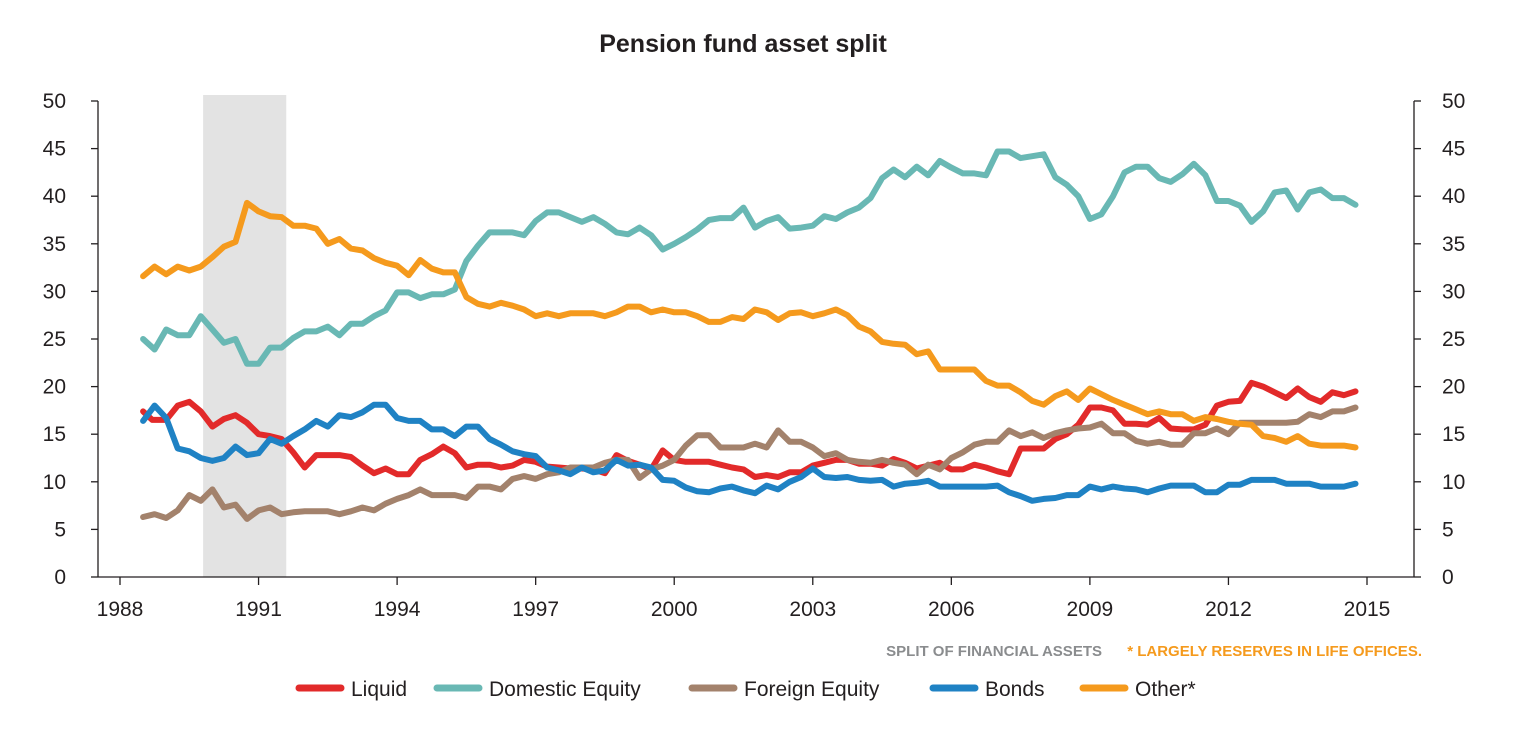  I want to click on legend-label-liquid: Liquid, so click(379, 689).